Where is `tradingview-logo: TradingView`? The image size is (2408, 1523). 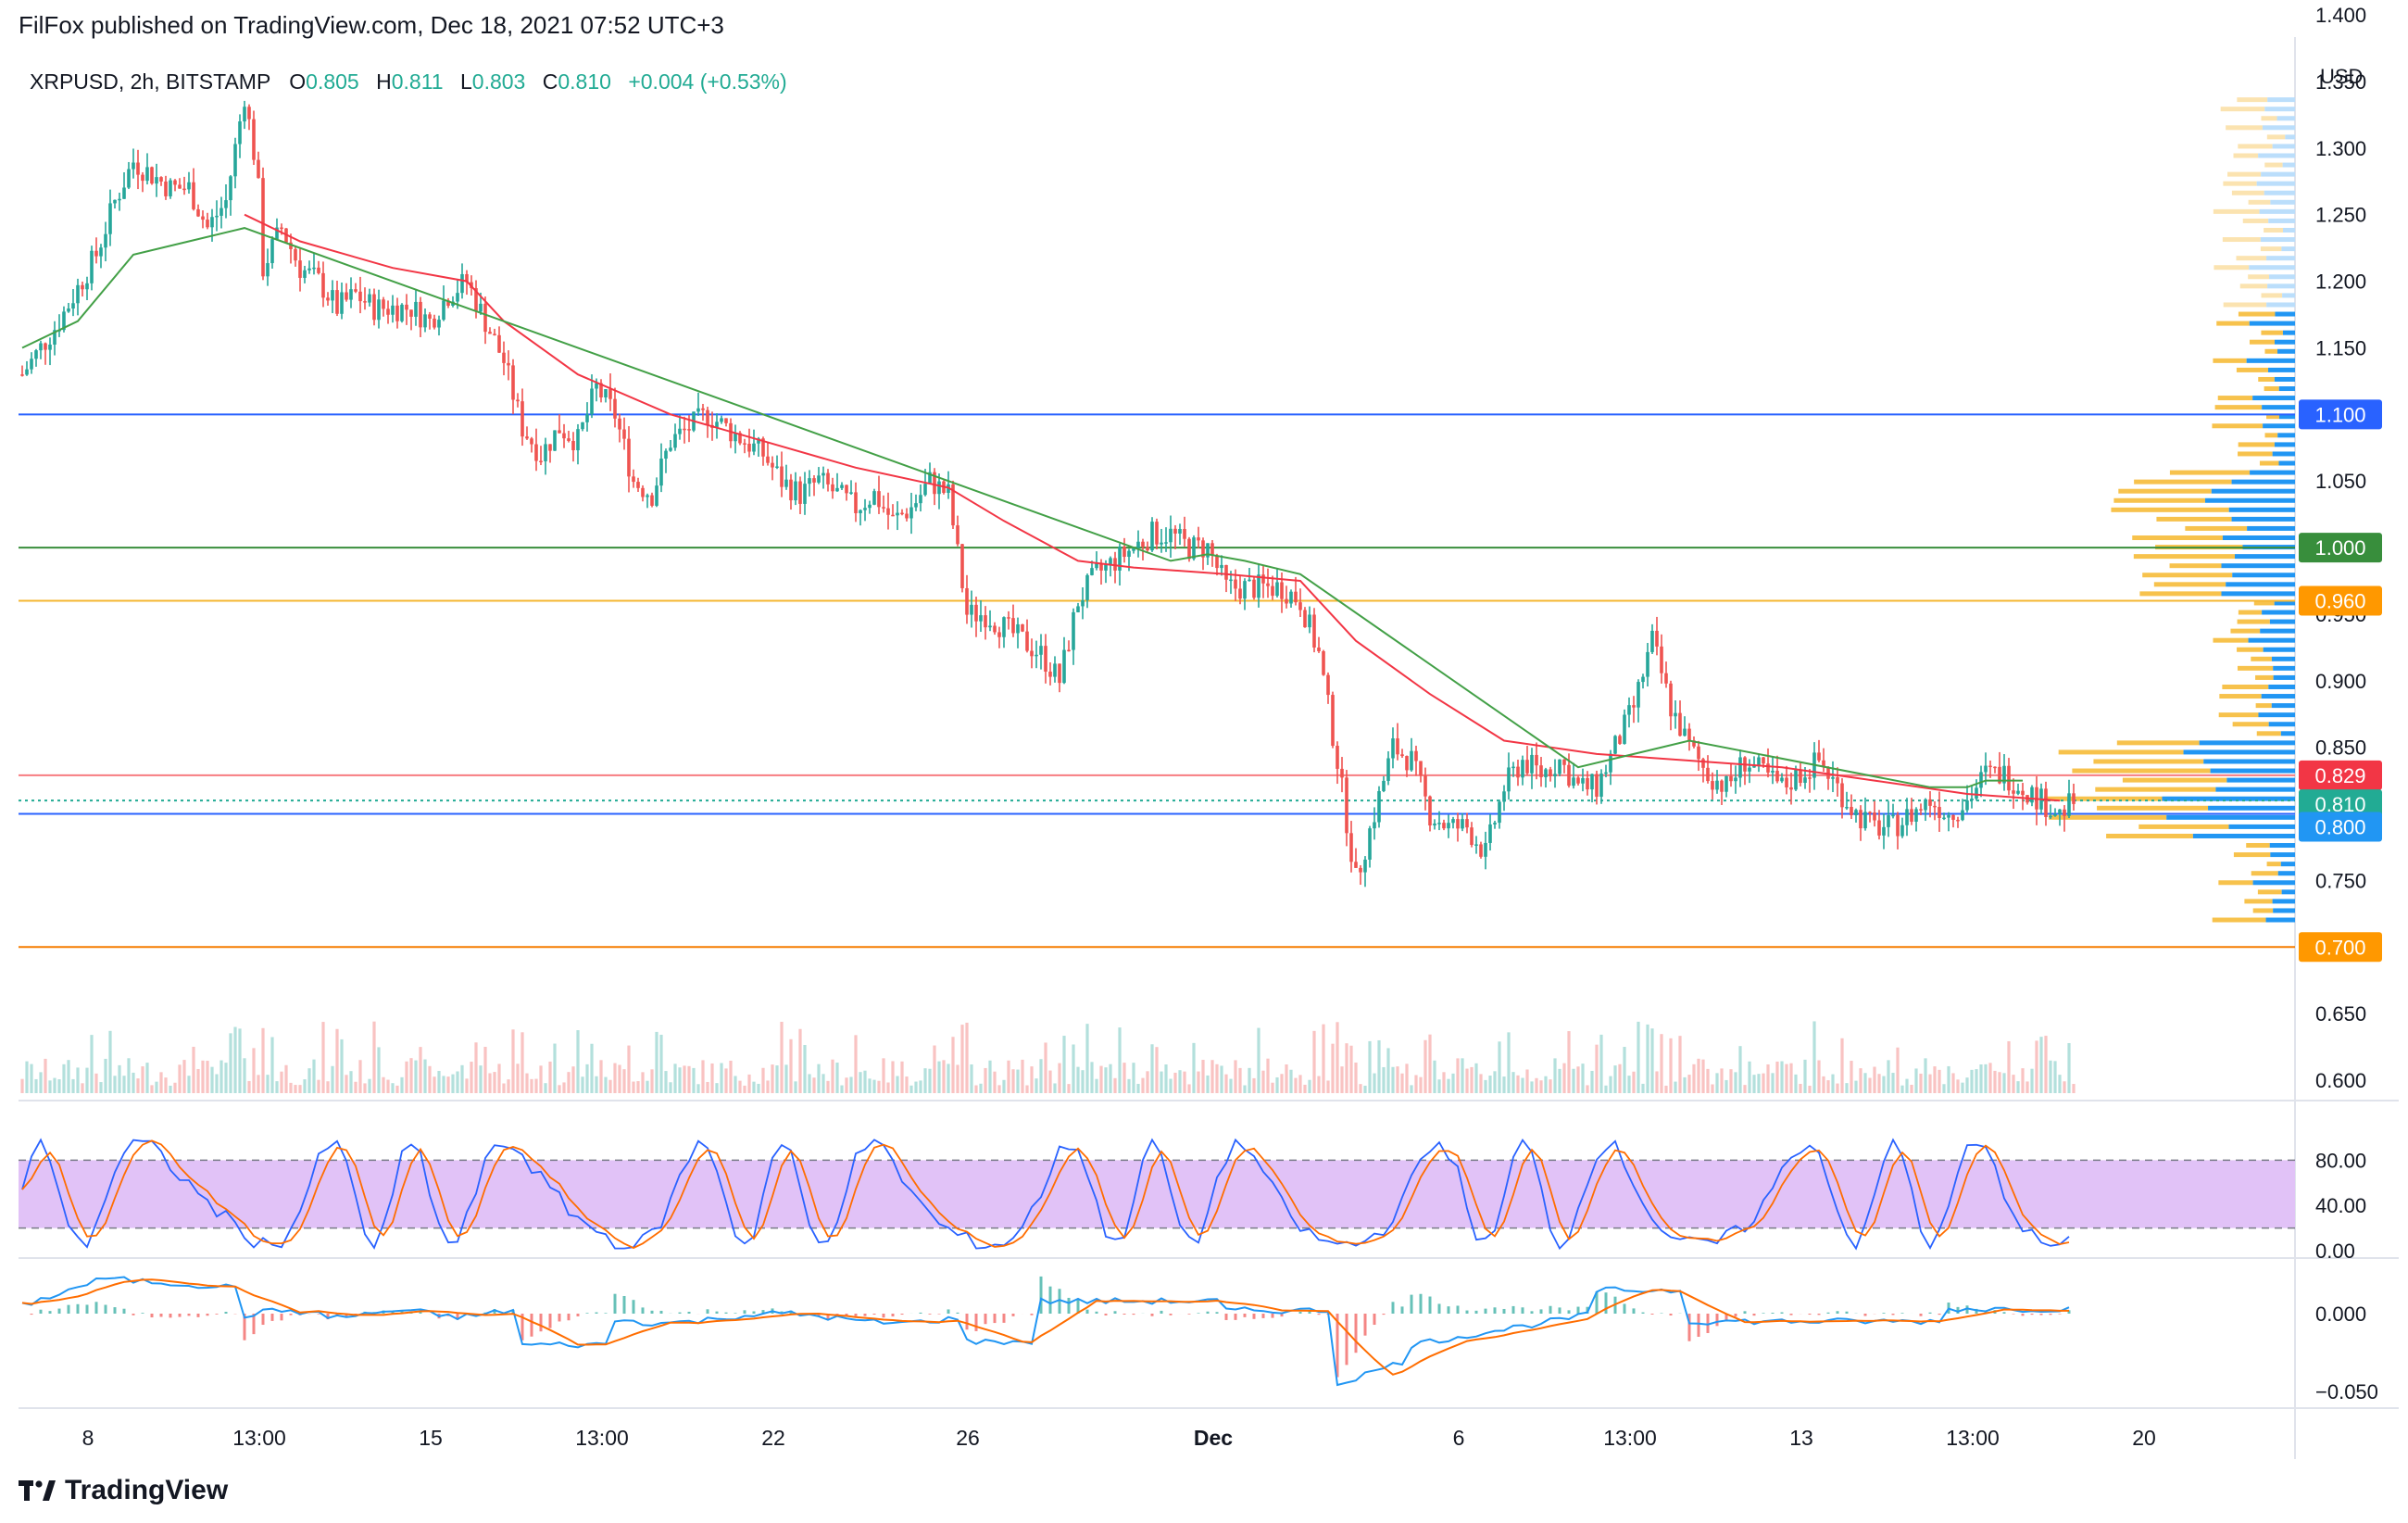
tradingview-logo: TradingView is located at coordinates (123, 1490).